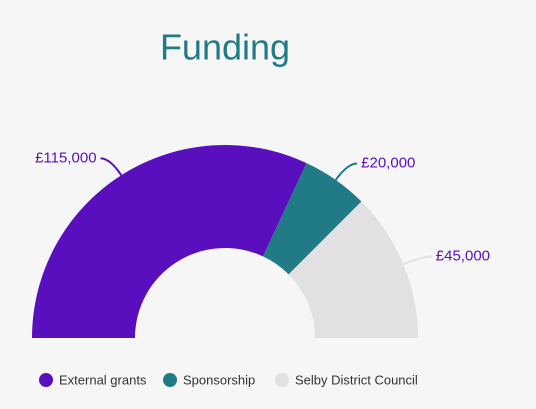 This screenshot has width=536, height=409. I want to click on data-label: £115,000, so click(65, 157).